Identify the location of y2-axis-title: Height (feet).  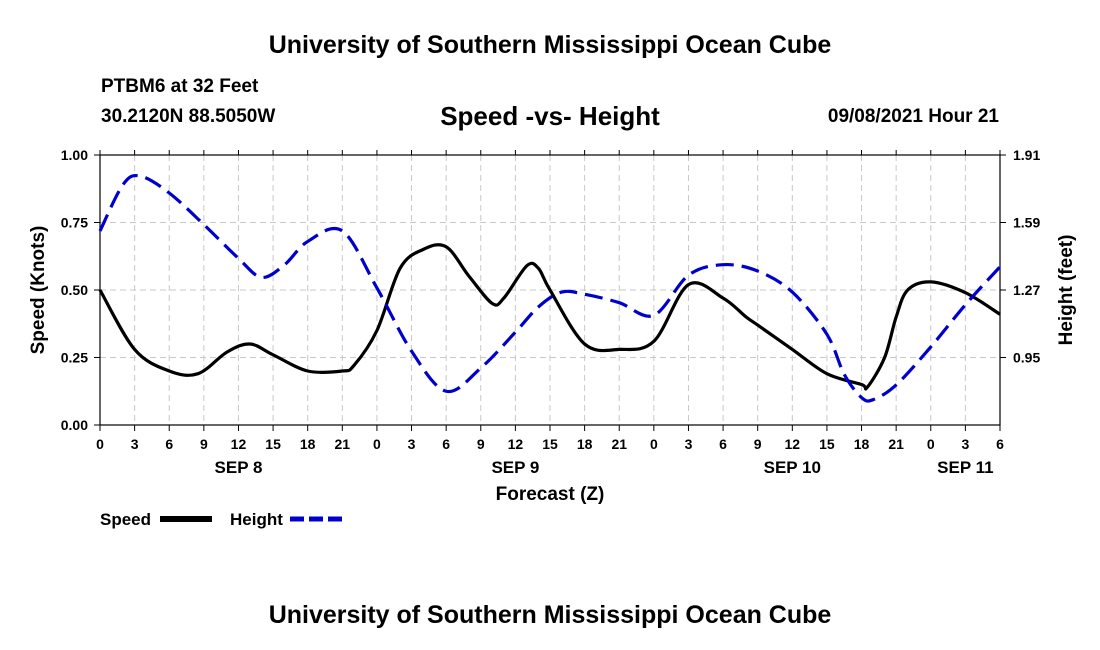
(1066, 290).